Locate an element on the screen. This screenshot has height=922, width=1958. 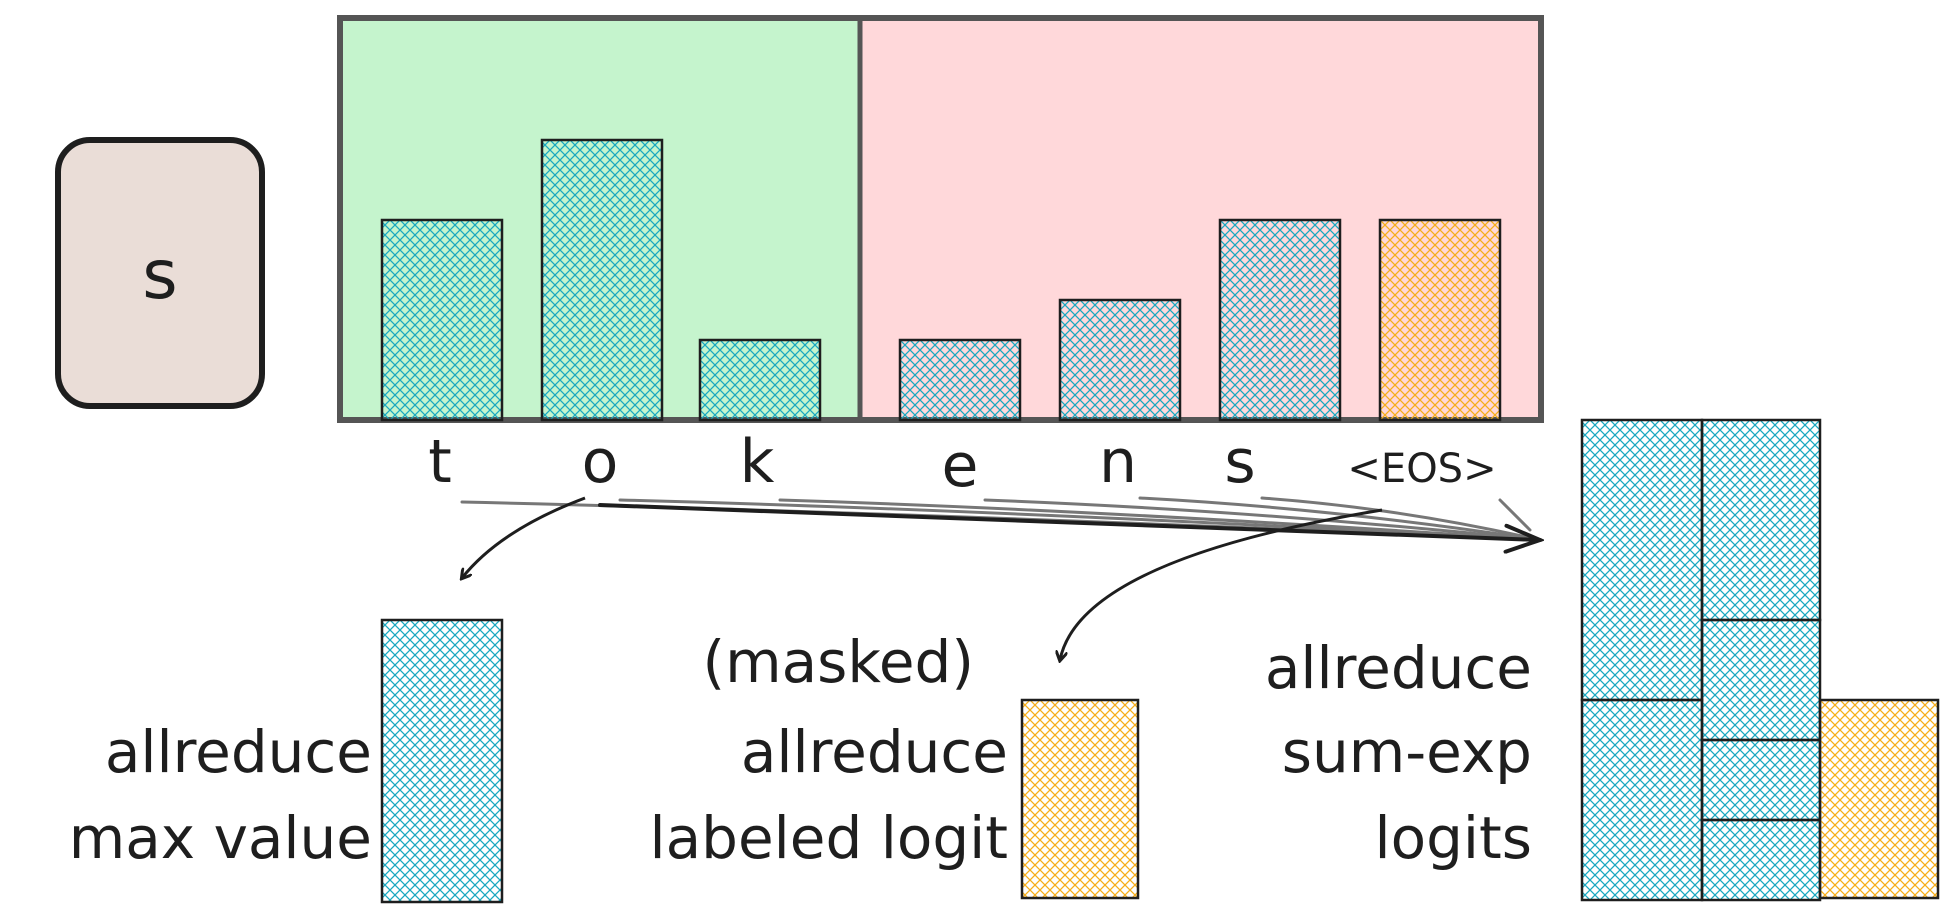
vocab-logit-bar-t is located at coordinates (442, 320).